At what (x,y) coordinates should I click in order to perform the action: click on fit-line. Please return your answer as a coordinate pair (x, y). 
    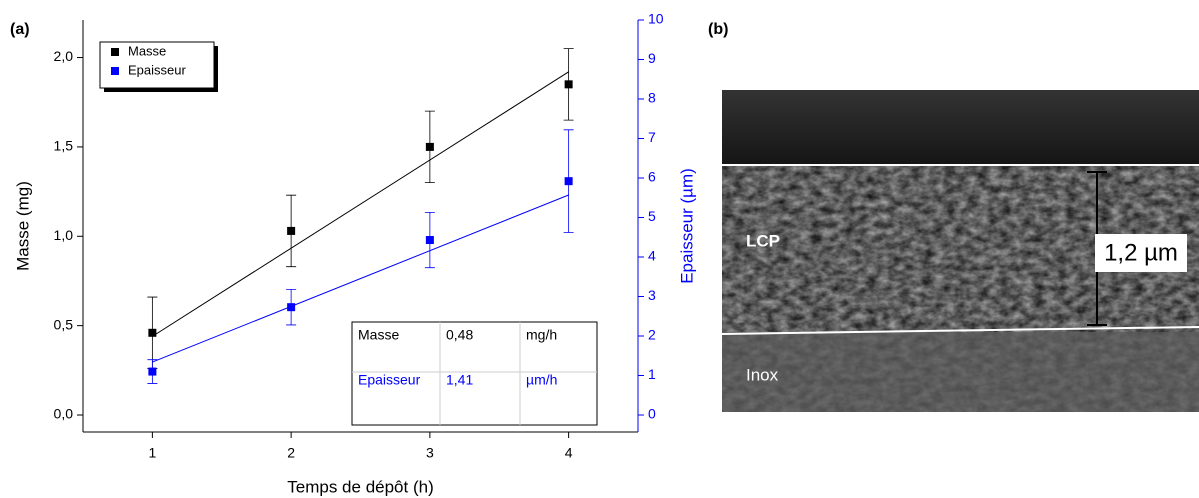
    Looking at the image, I should click on (360, 278).